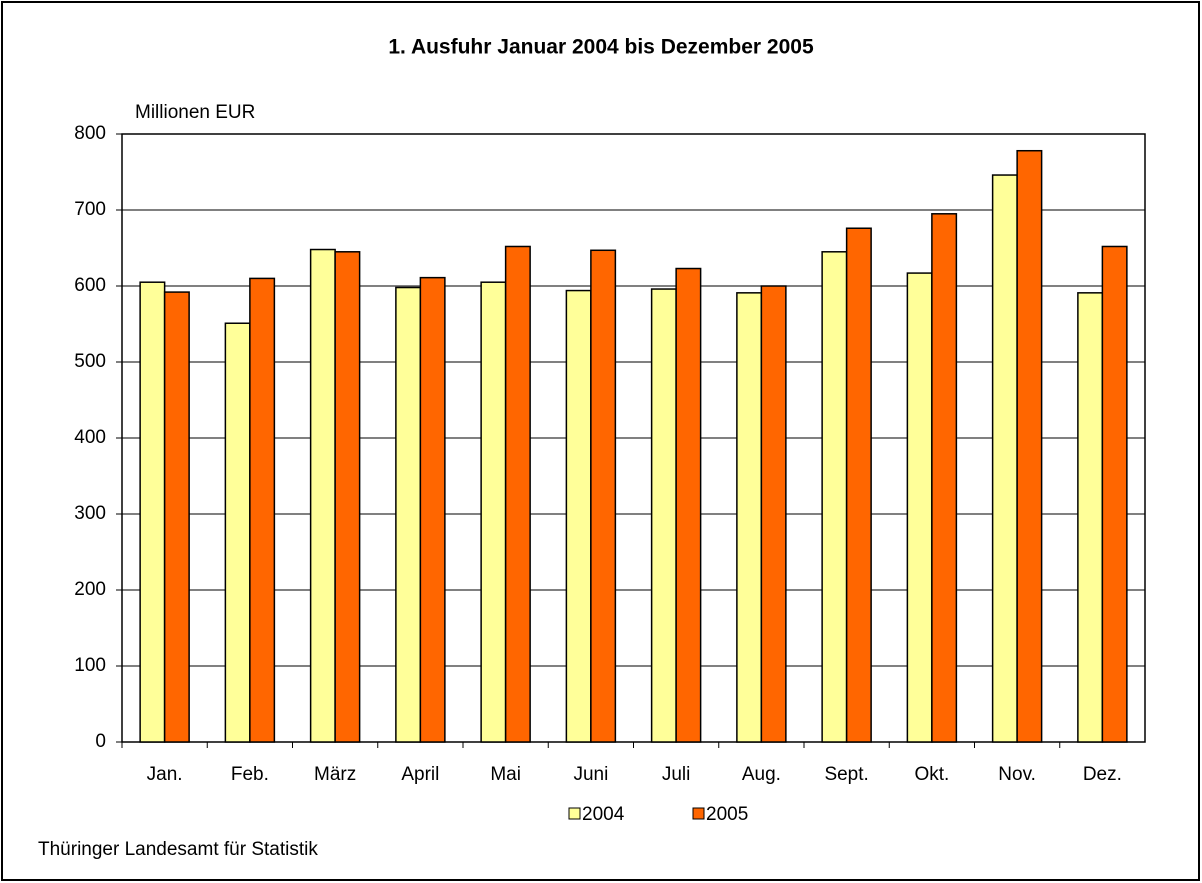  What do you see at coordinates (90, 285) in the screenshot?
I see `y-tick-label: 600` at bounding box center [90, 285].